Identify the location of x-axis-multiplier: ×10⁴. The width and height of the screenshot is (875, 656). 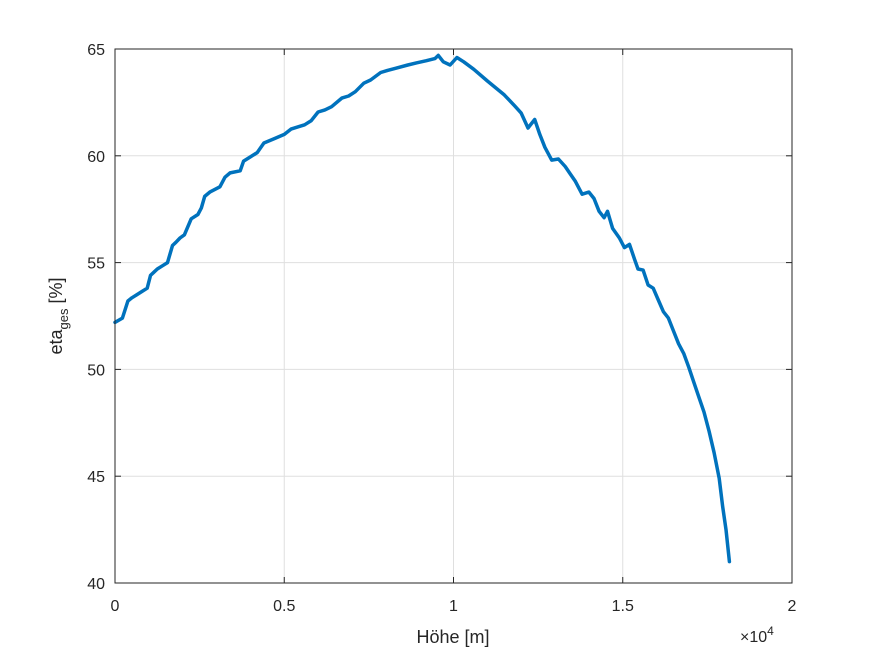
(757, 635).